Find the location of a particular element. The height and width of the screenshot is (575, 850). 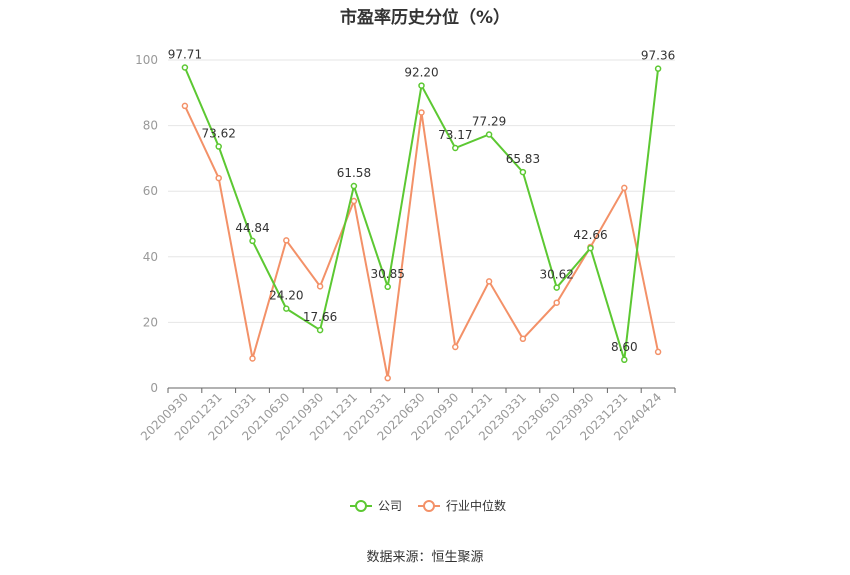

y-tick-label: 100 is located at coordinates (146, 60).